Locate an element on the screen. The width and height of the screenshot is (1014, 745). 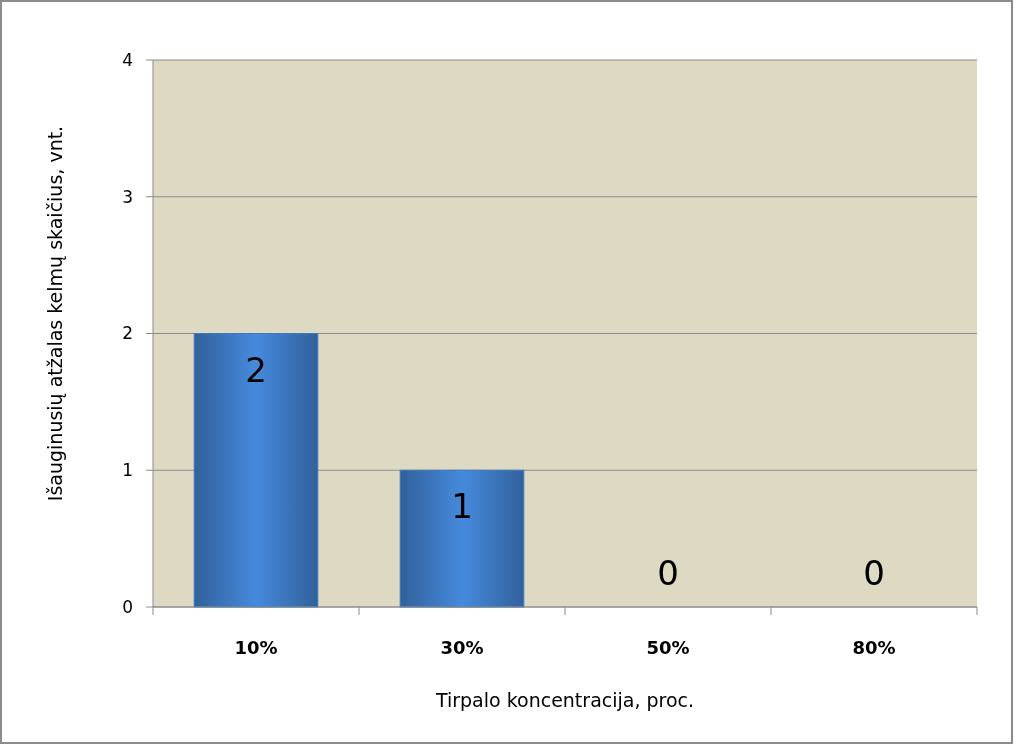
x-tick-label: 80% is located at coordinates (874, 647).